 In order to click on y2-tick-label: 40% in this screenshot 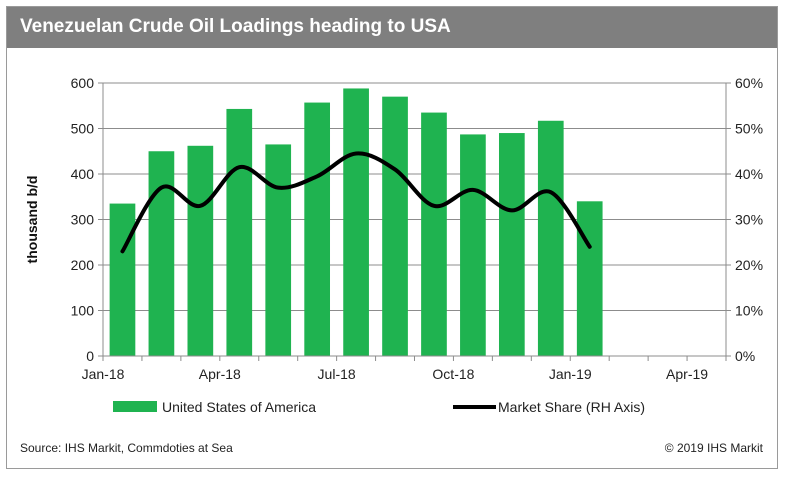, I will do `click(749, 174)`.